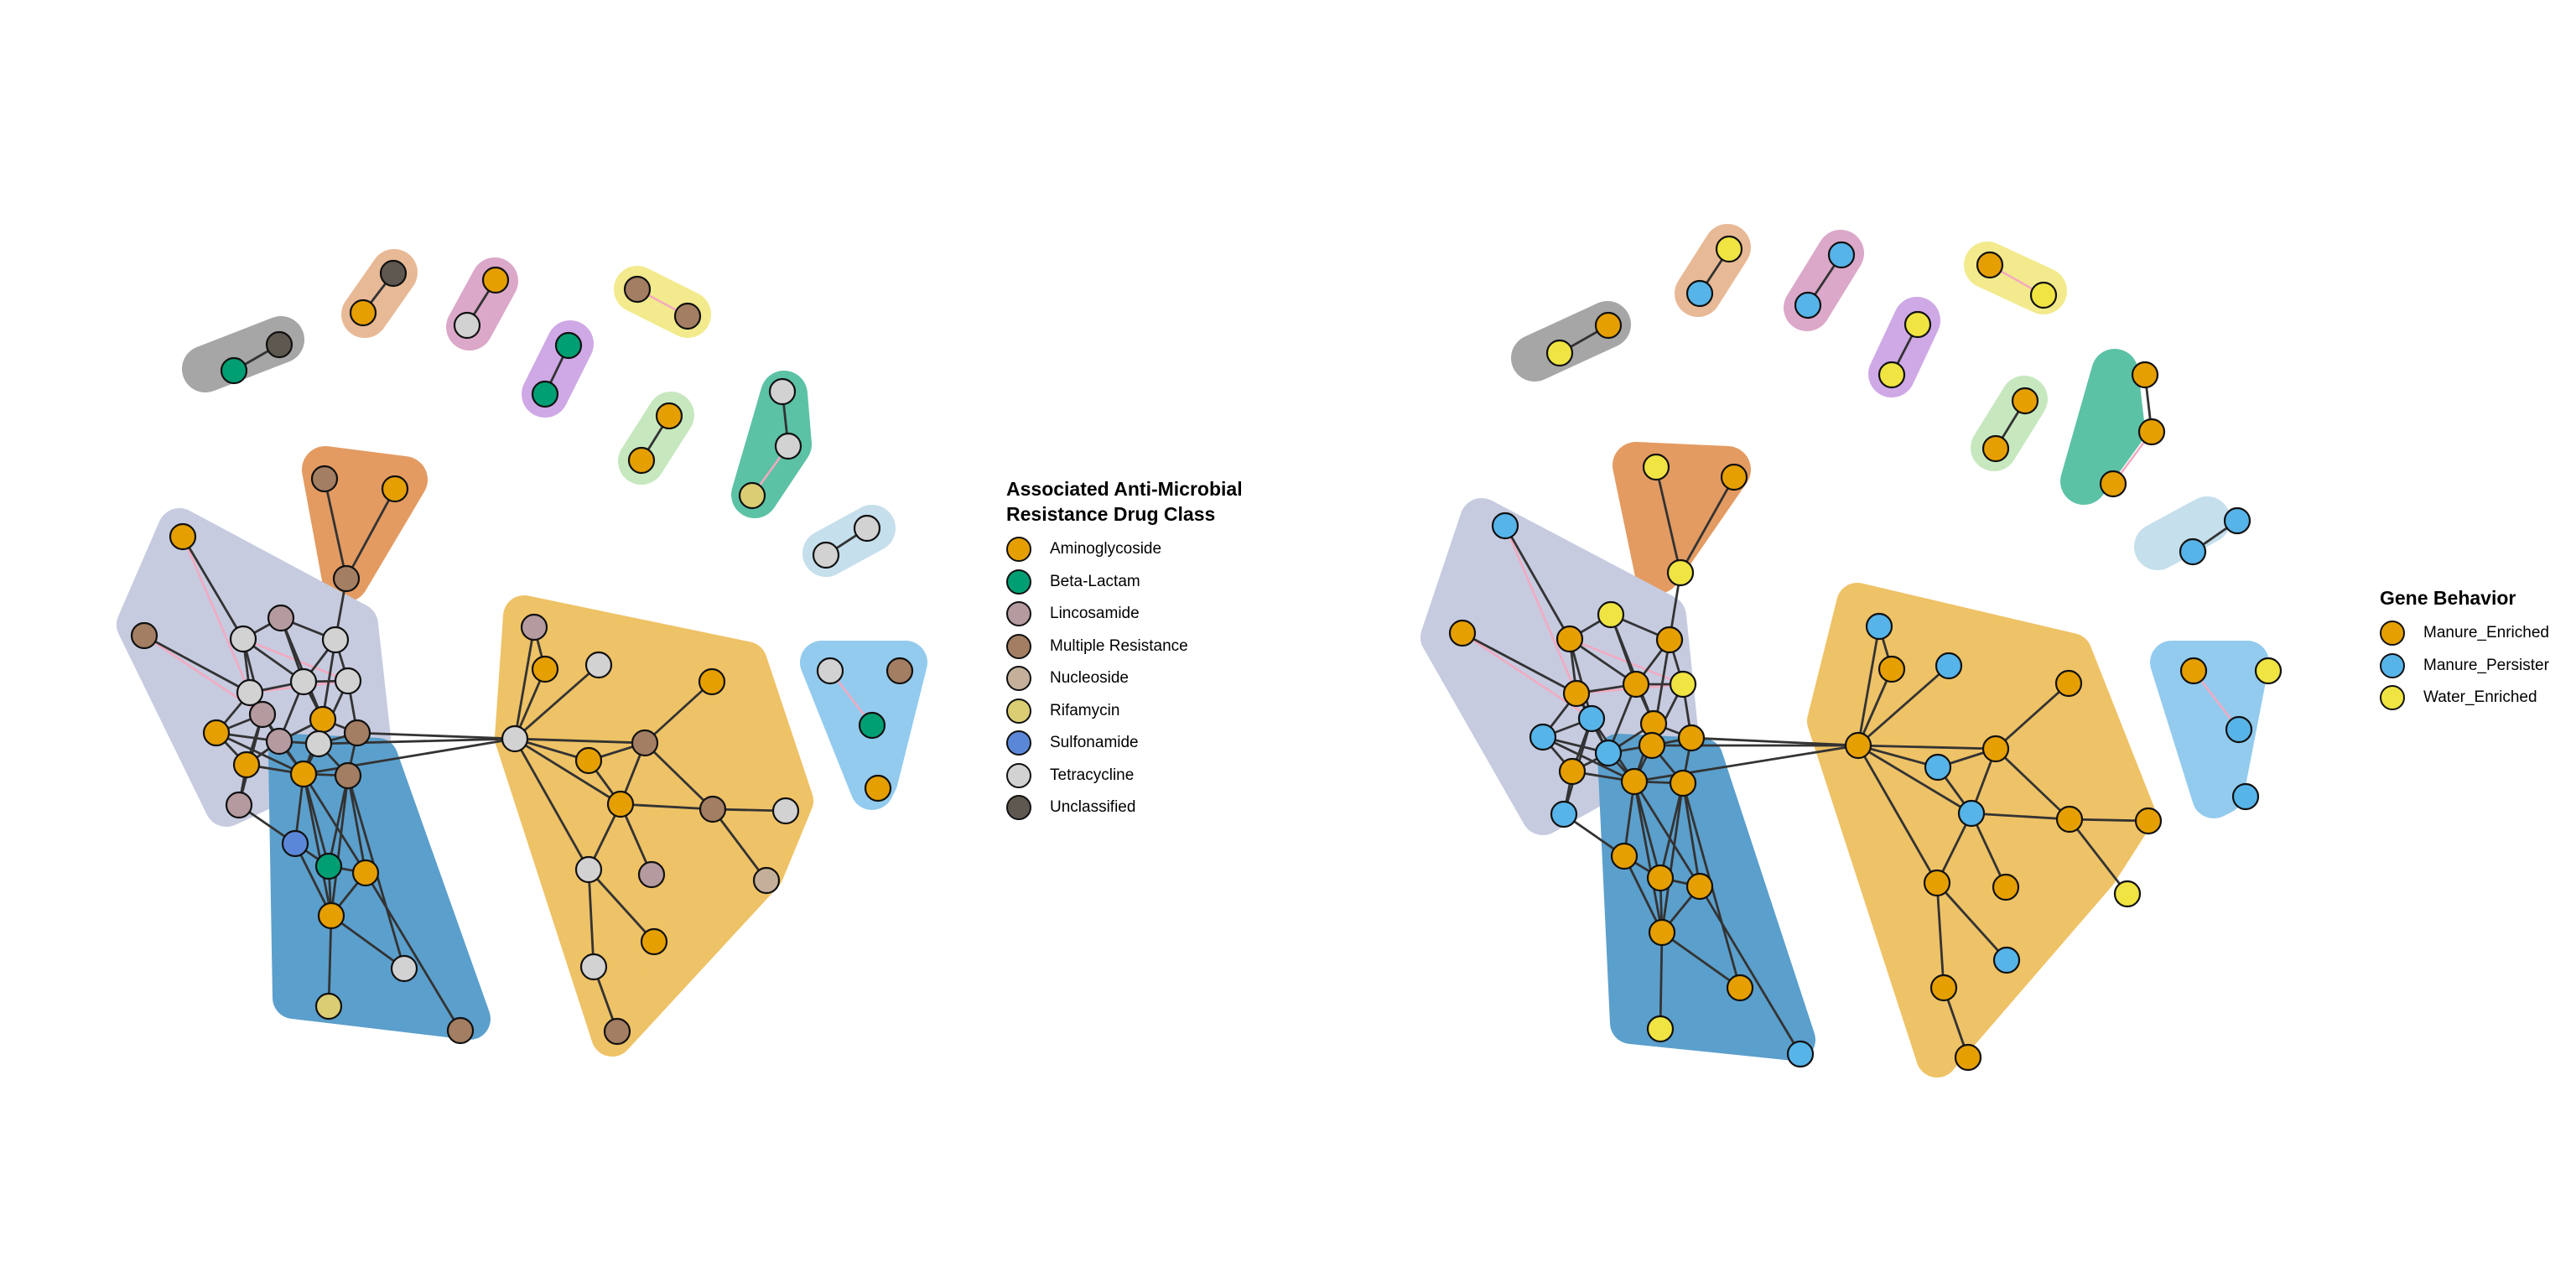 Image resolution: width=2576 pixels, height=1288 pixels. What do you see at coordinates (1124, 647) in the screenshot?
I see `drug-legend-item: Multiple Resistance` at bounding box center [1124, 647].